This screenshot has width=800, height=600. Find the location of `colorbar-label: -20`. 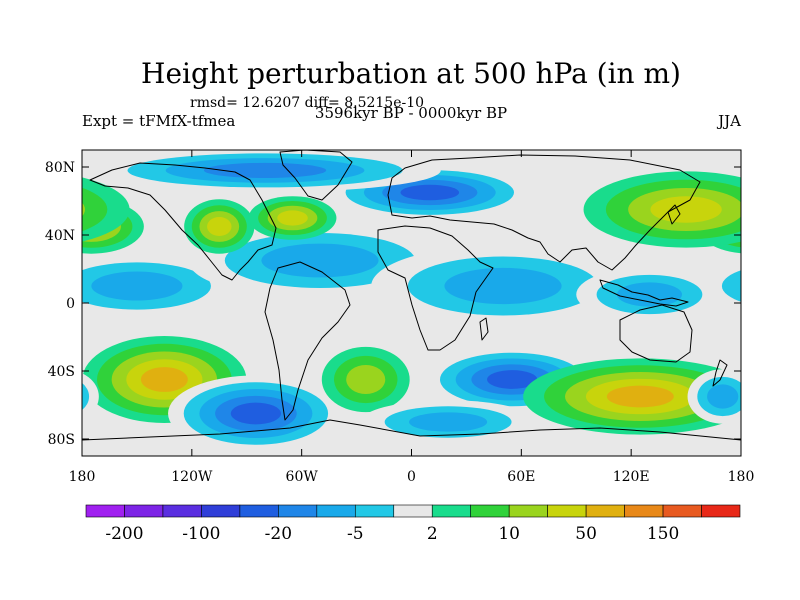

colorbar-label: -20 is located at coordinates (278, 534).